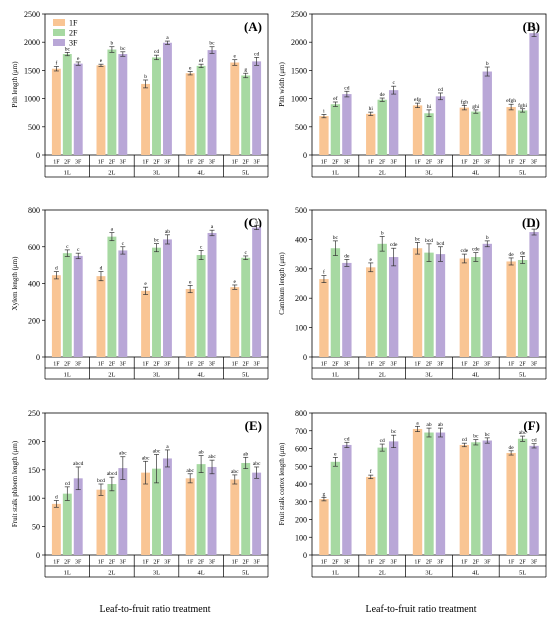  What do you see at coordinates (299, 99) in the screenshot?
I see `y-tick-label: 1000` at bounding box center [299, 99].